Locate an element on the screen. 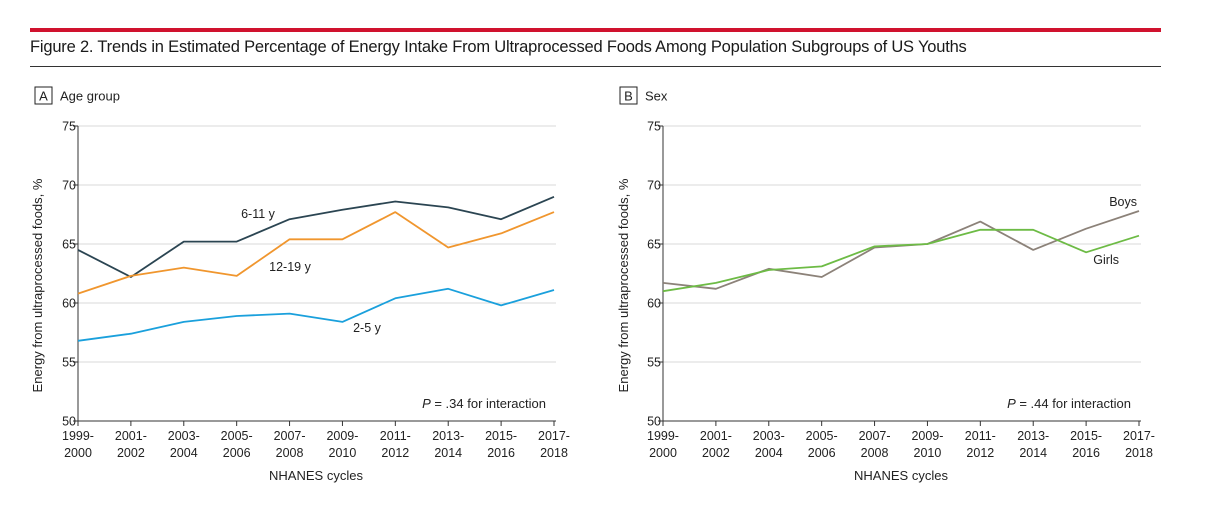 This screenshot has width=1216, height=507. panel-title: Sex is located at coordinates (656, 96).